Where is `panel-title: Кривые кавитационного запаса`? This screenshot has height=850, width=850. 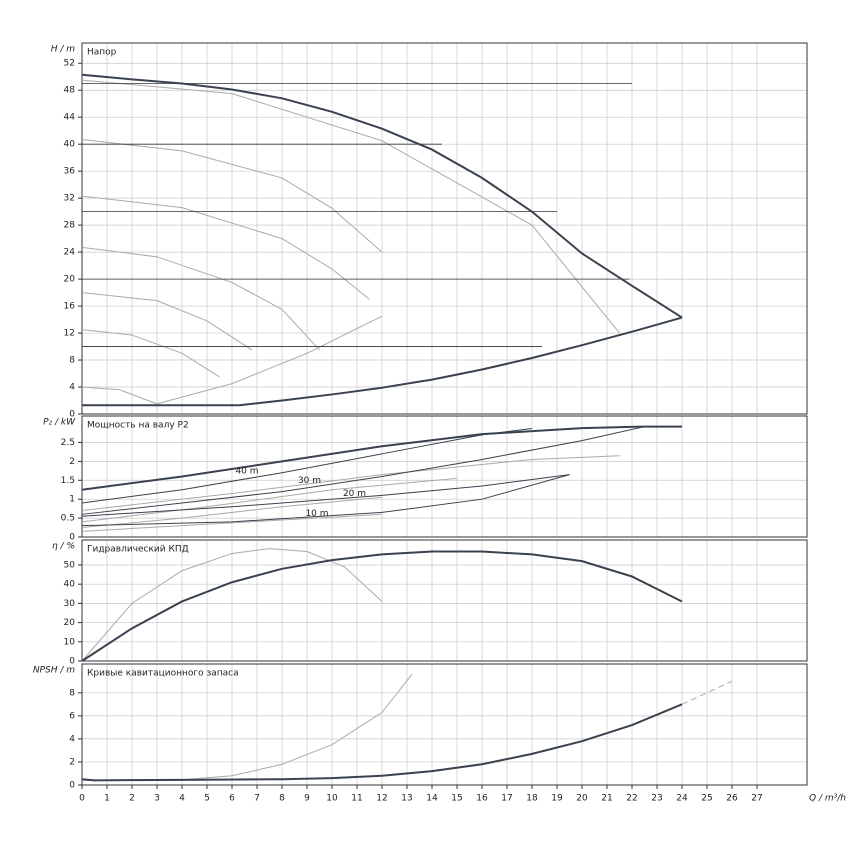
panel-title: Кривые кавитационного запаса is located at coordinates (163, 674).